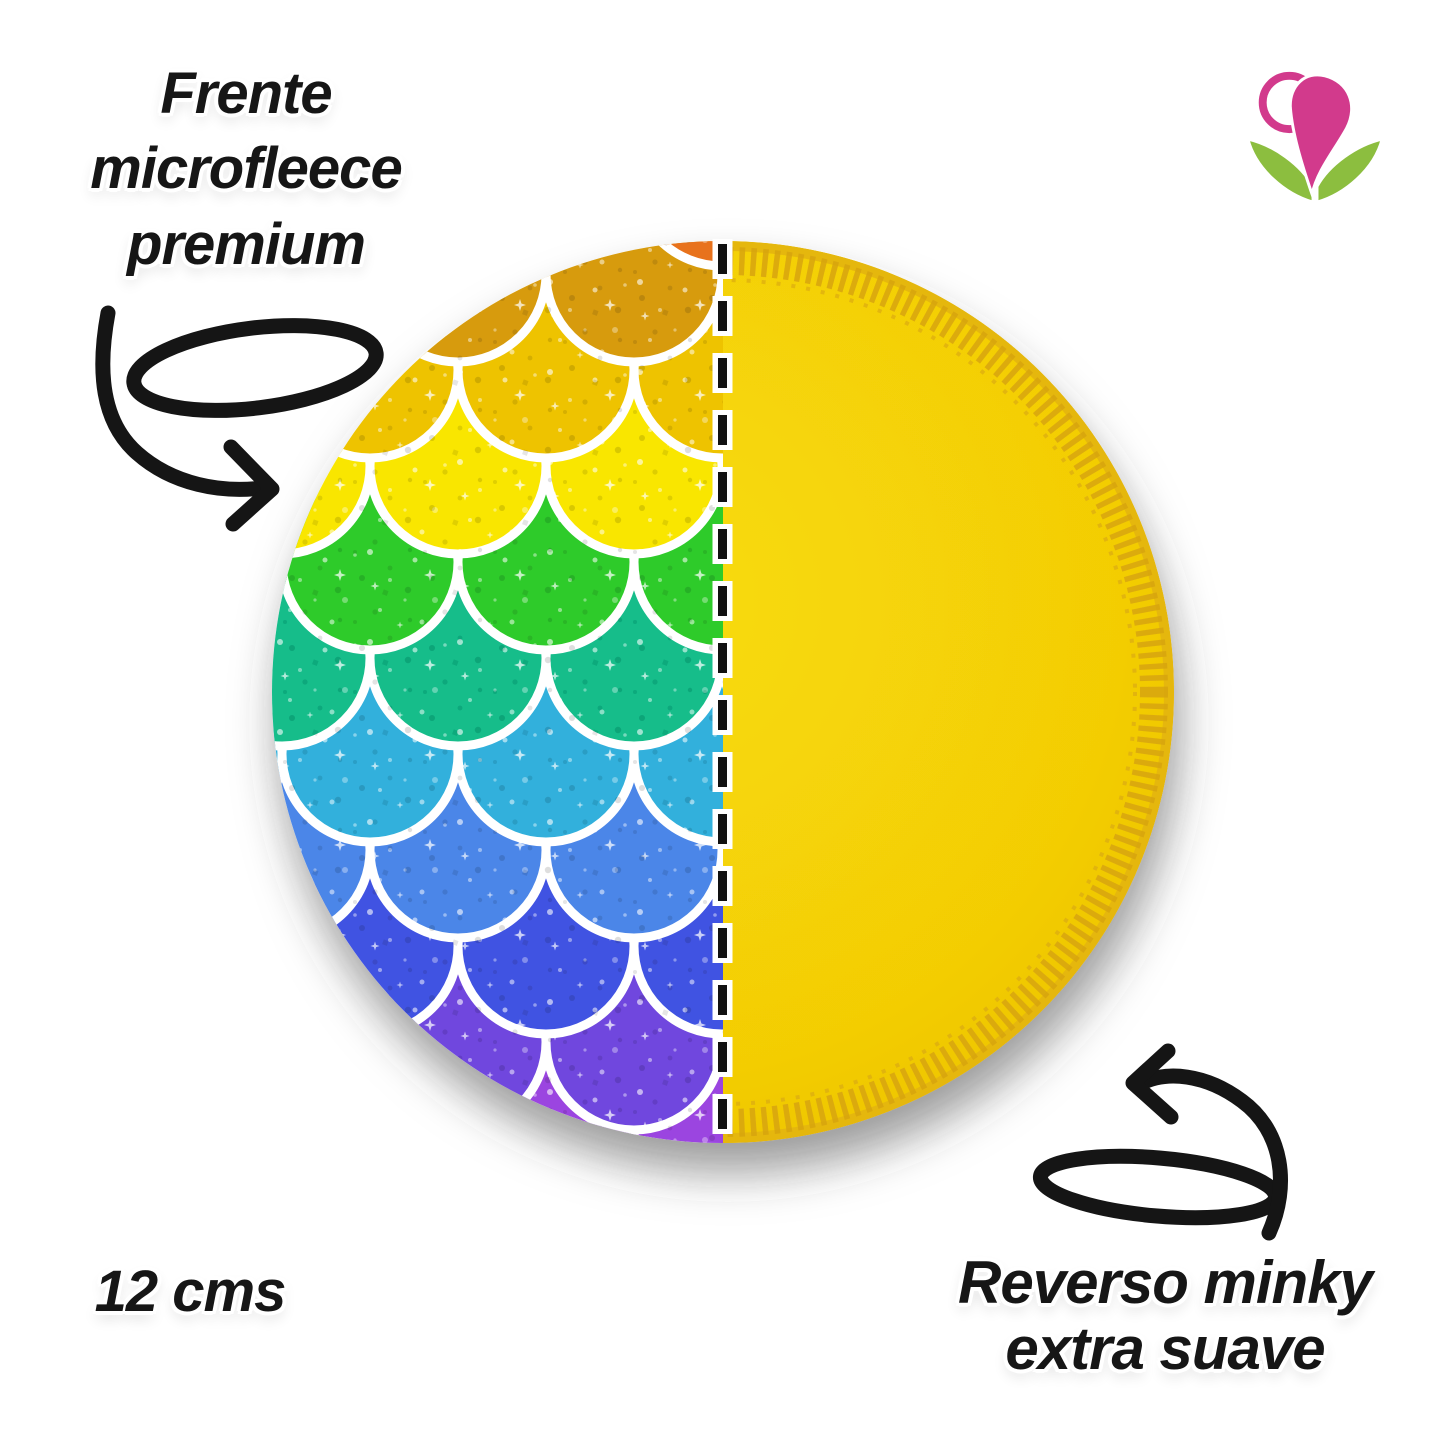 This screenshot has width=1445, height=1445. Describe the element at coordinates (239, 418) in the screenshot. I see `front-swirl-arrow` at that location.